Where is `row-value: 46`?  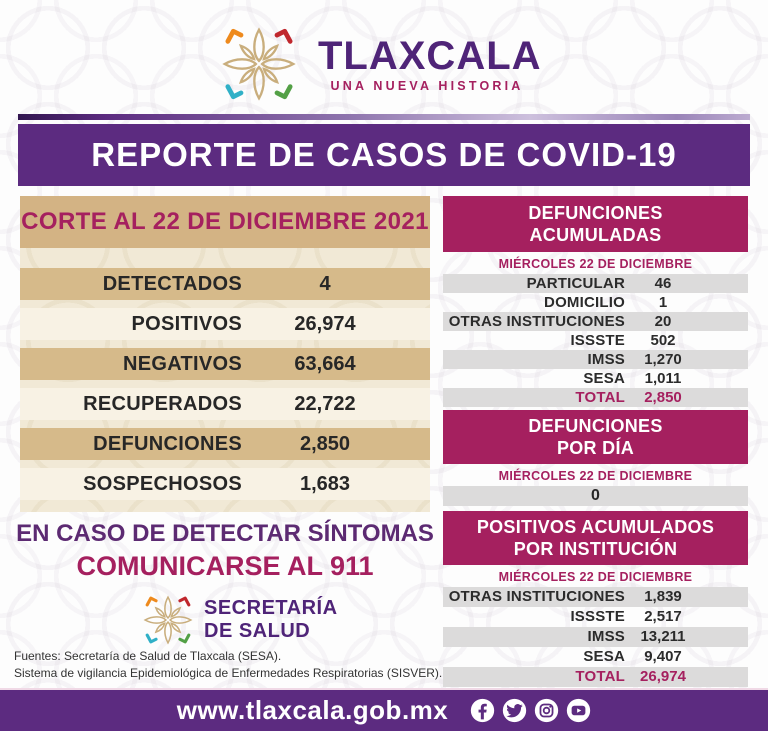
row-value: 46 is located at coordinates (663, 283).